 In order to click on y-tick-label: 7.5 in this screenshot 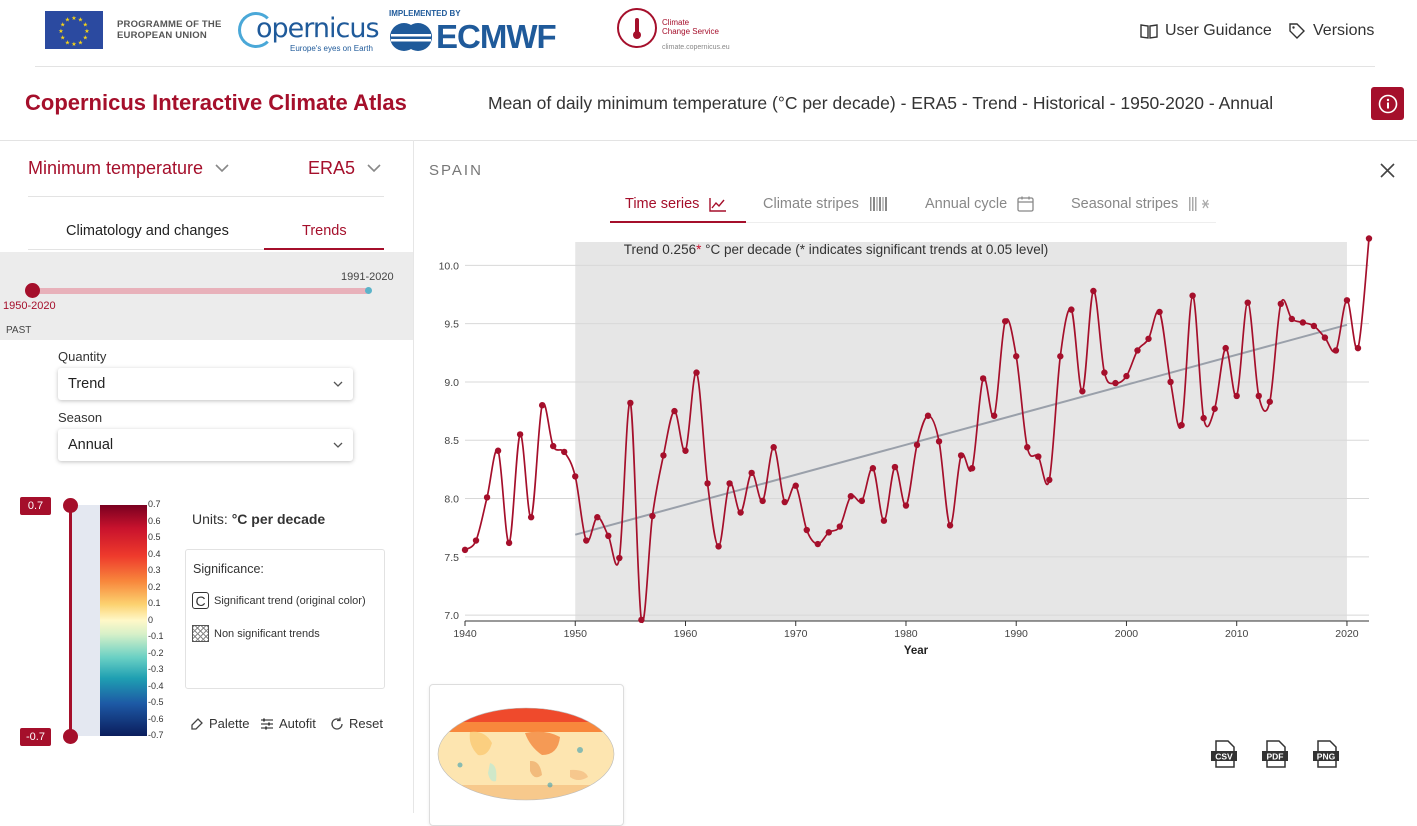, I will do `click(451, 558)`.